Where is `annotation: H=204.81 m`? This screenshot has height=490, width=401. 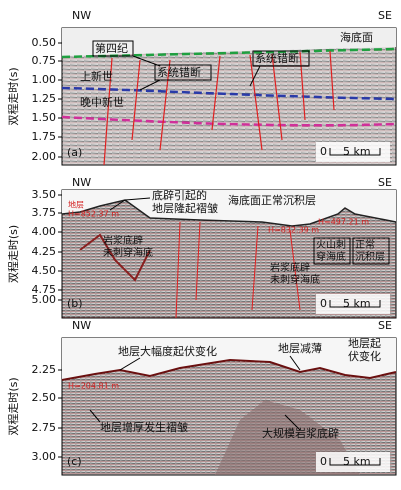 annotation: H=204.81 m is located at coordinates (93, 386).